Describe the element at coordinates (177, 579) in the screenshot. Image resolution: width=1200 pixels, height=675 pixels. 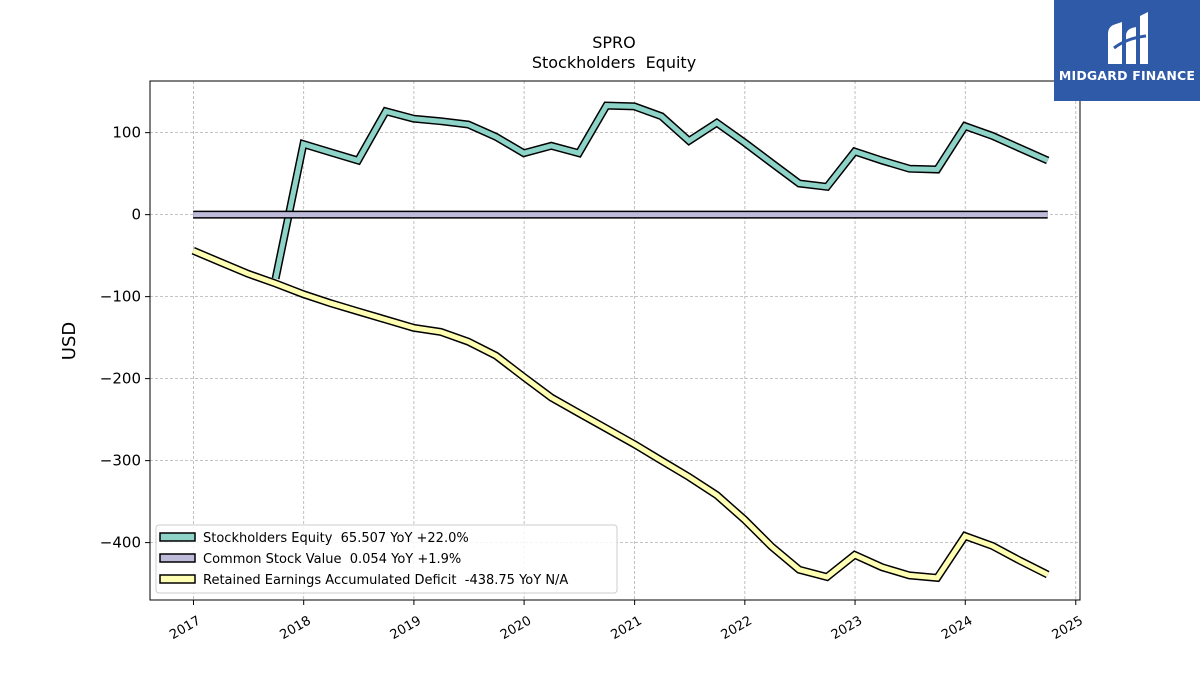
I see `legend-swatch-retained-earnings-accumulated-deficit` at that location.